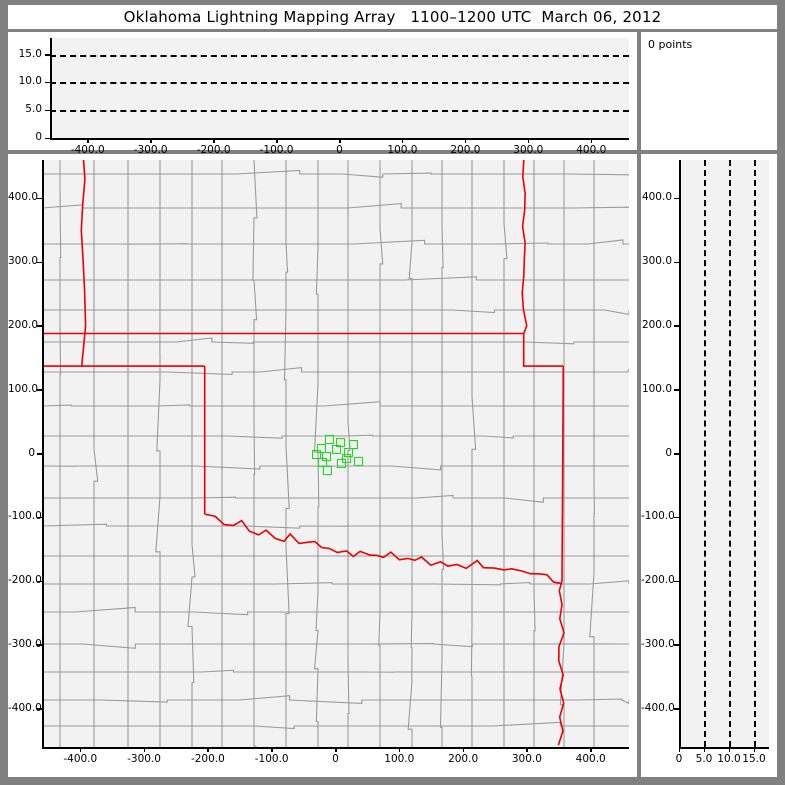 This screenshot has width=785, height=785. Describe the element at coordinates (730, 453) in the screenshot. I see `gridline-x-10.0` at that location.